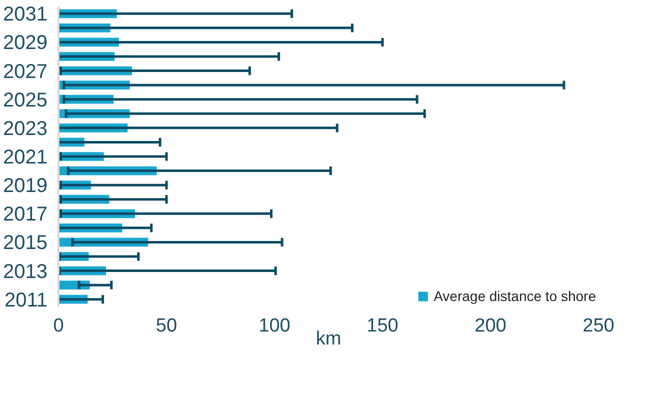 The width and height of the screenshot is (654, 407). What do you see at coordinates (25, 71) in the screenshot?
I see `y-tick-label: 2027` at bounding box center [25, 71].